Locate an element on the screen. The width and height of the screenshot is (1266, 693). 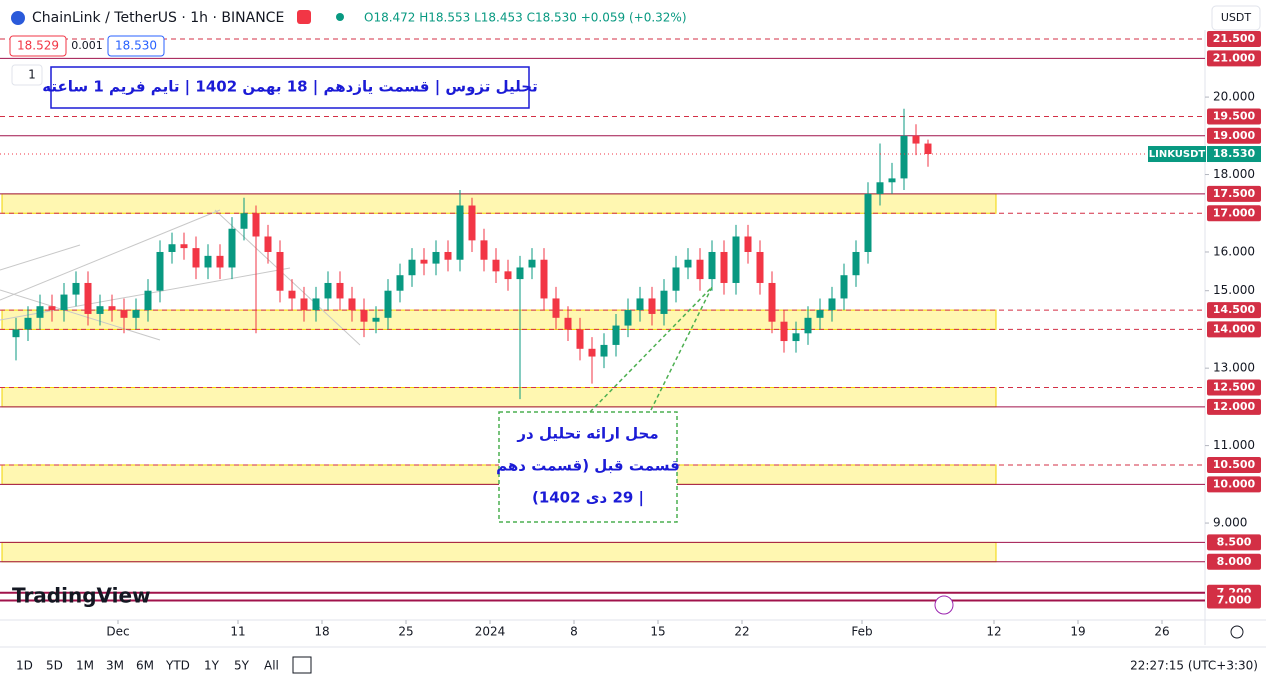
level-label: 10.500 is located at coordinates (1234, 464).